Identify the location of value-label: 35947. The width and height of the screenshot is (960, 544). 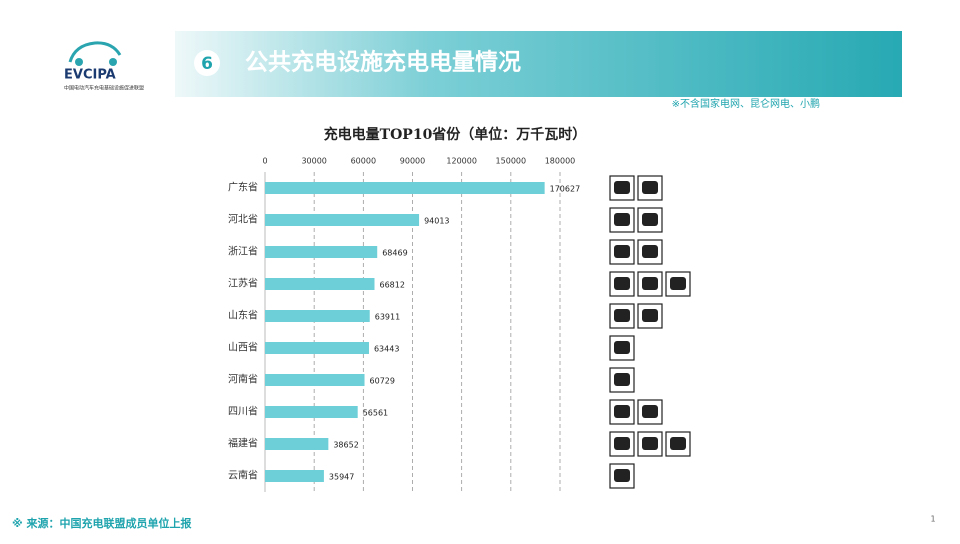
(341, 477).